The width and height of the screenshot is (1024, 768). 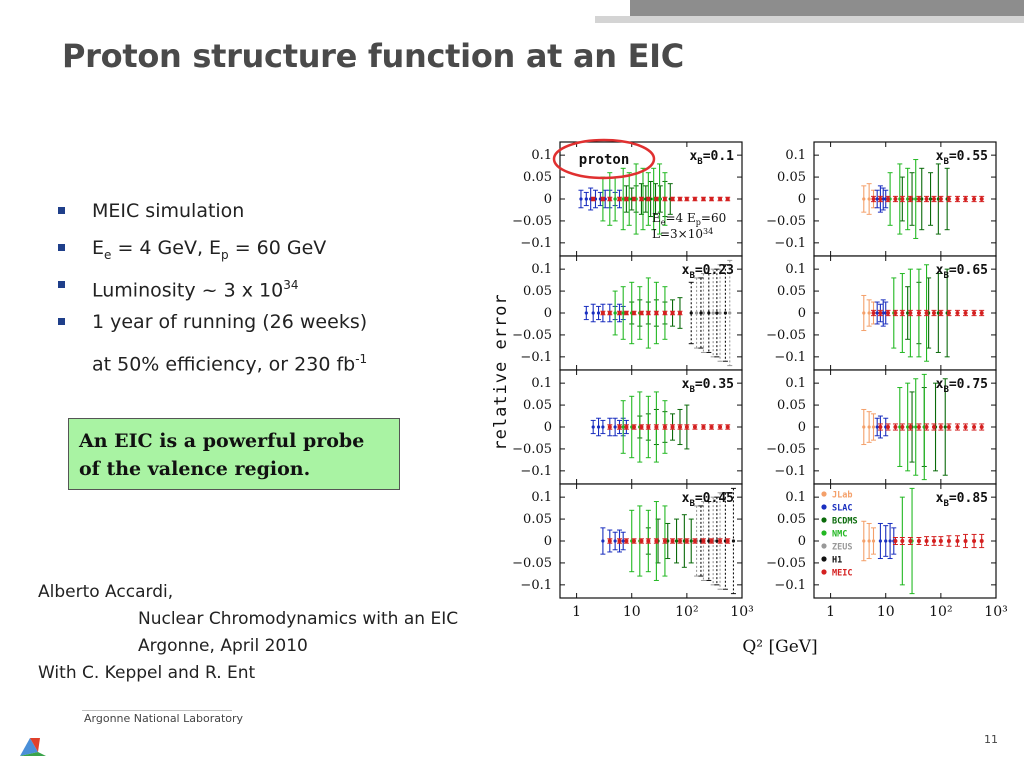 What do you see at coordinates (663, 222) in the screenshot?
I see `annotation-part: e` at bounding box center [663, 222].